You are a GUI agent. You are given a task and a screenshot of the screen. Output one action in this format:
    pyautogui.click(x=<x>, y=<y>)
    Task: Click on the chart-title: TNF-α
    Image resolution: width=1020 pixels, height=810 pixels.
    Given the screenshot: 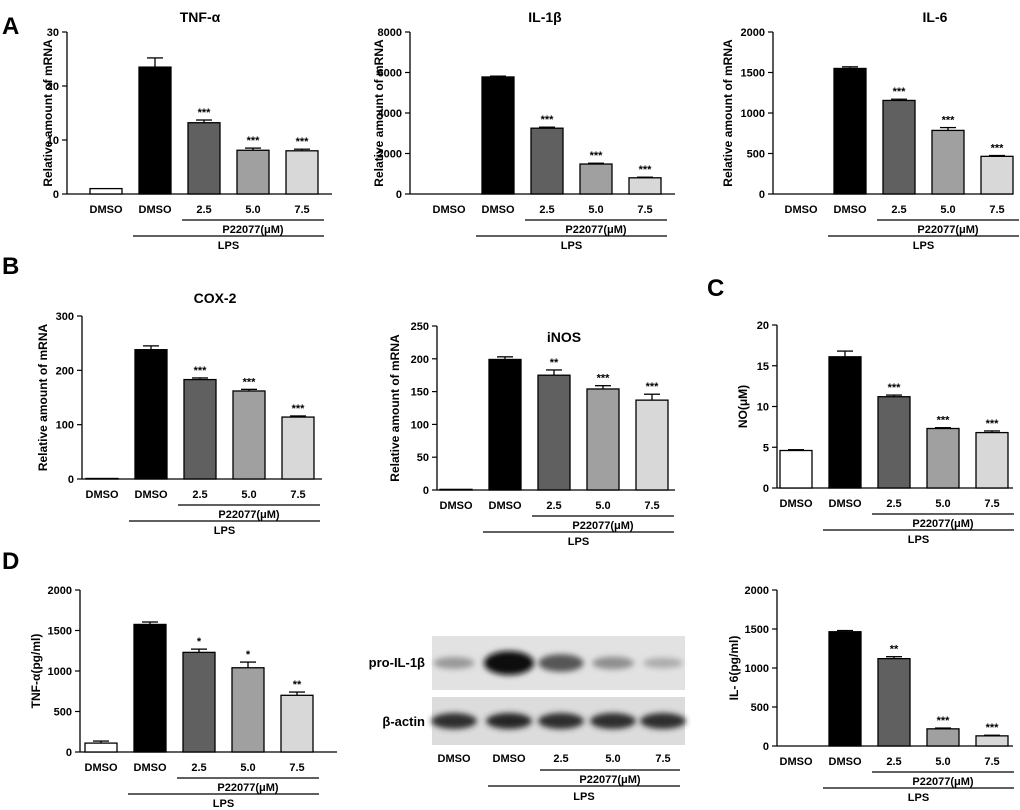 What is the action you would take?
    pyautogui.click(x=200, y=17)
    